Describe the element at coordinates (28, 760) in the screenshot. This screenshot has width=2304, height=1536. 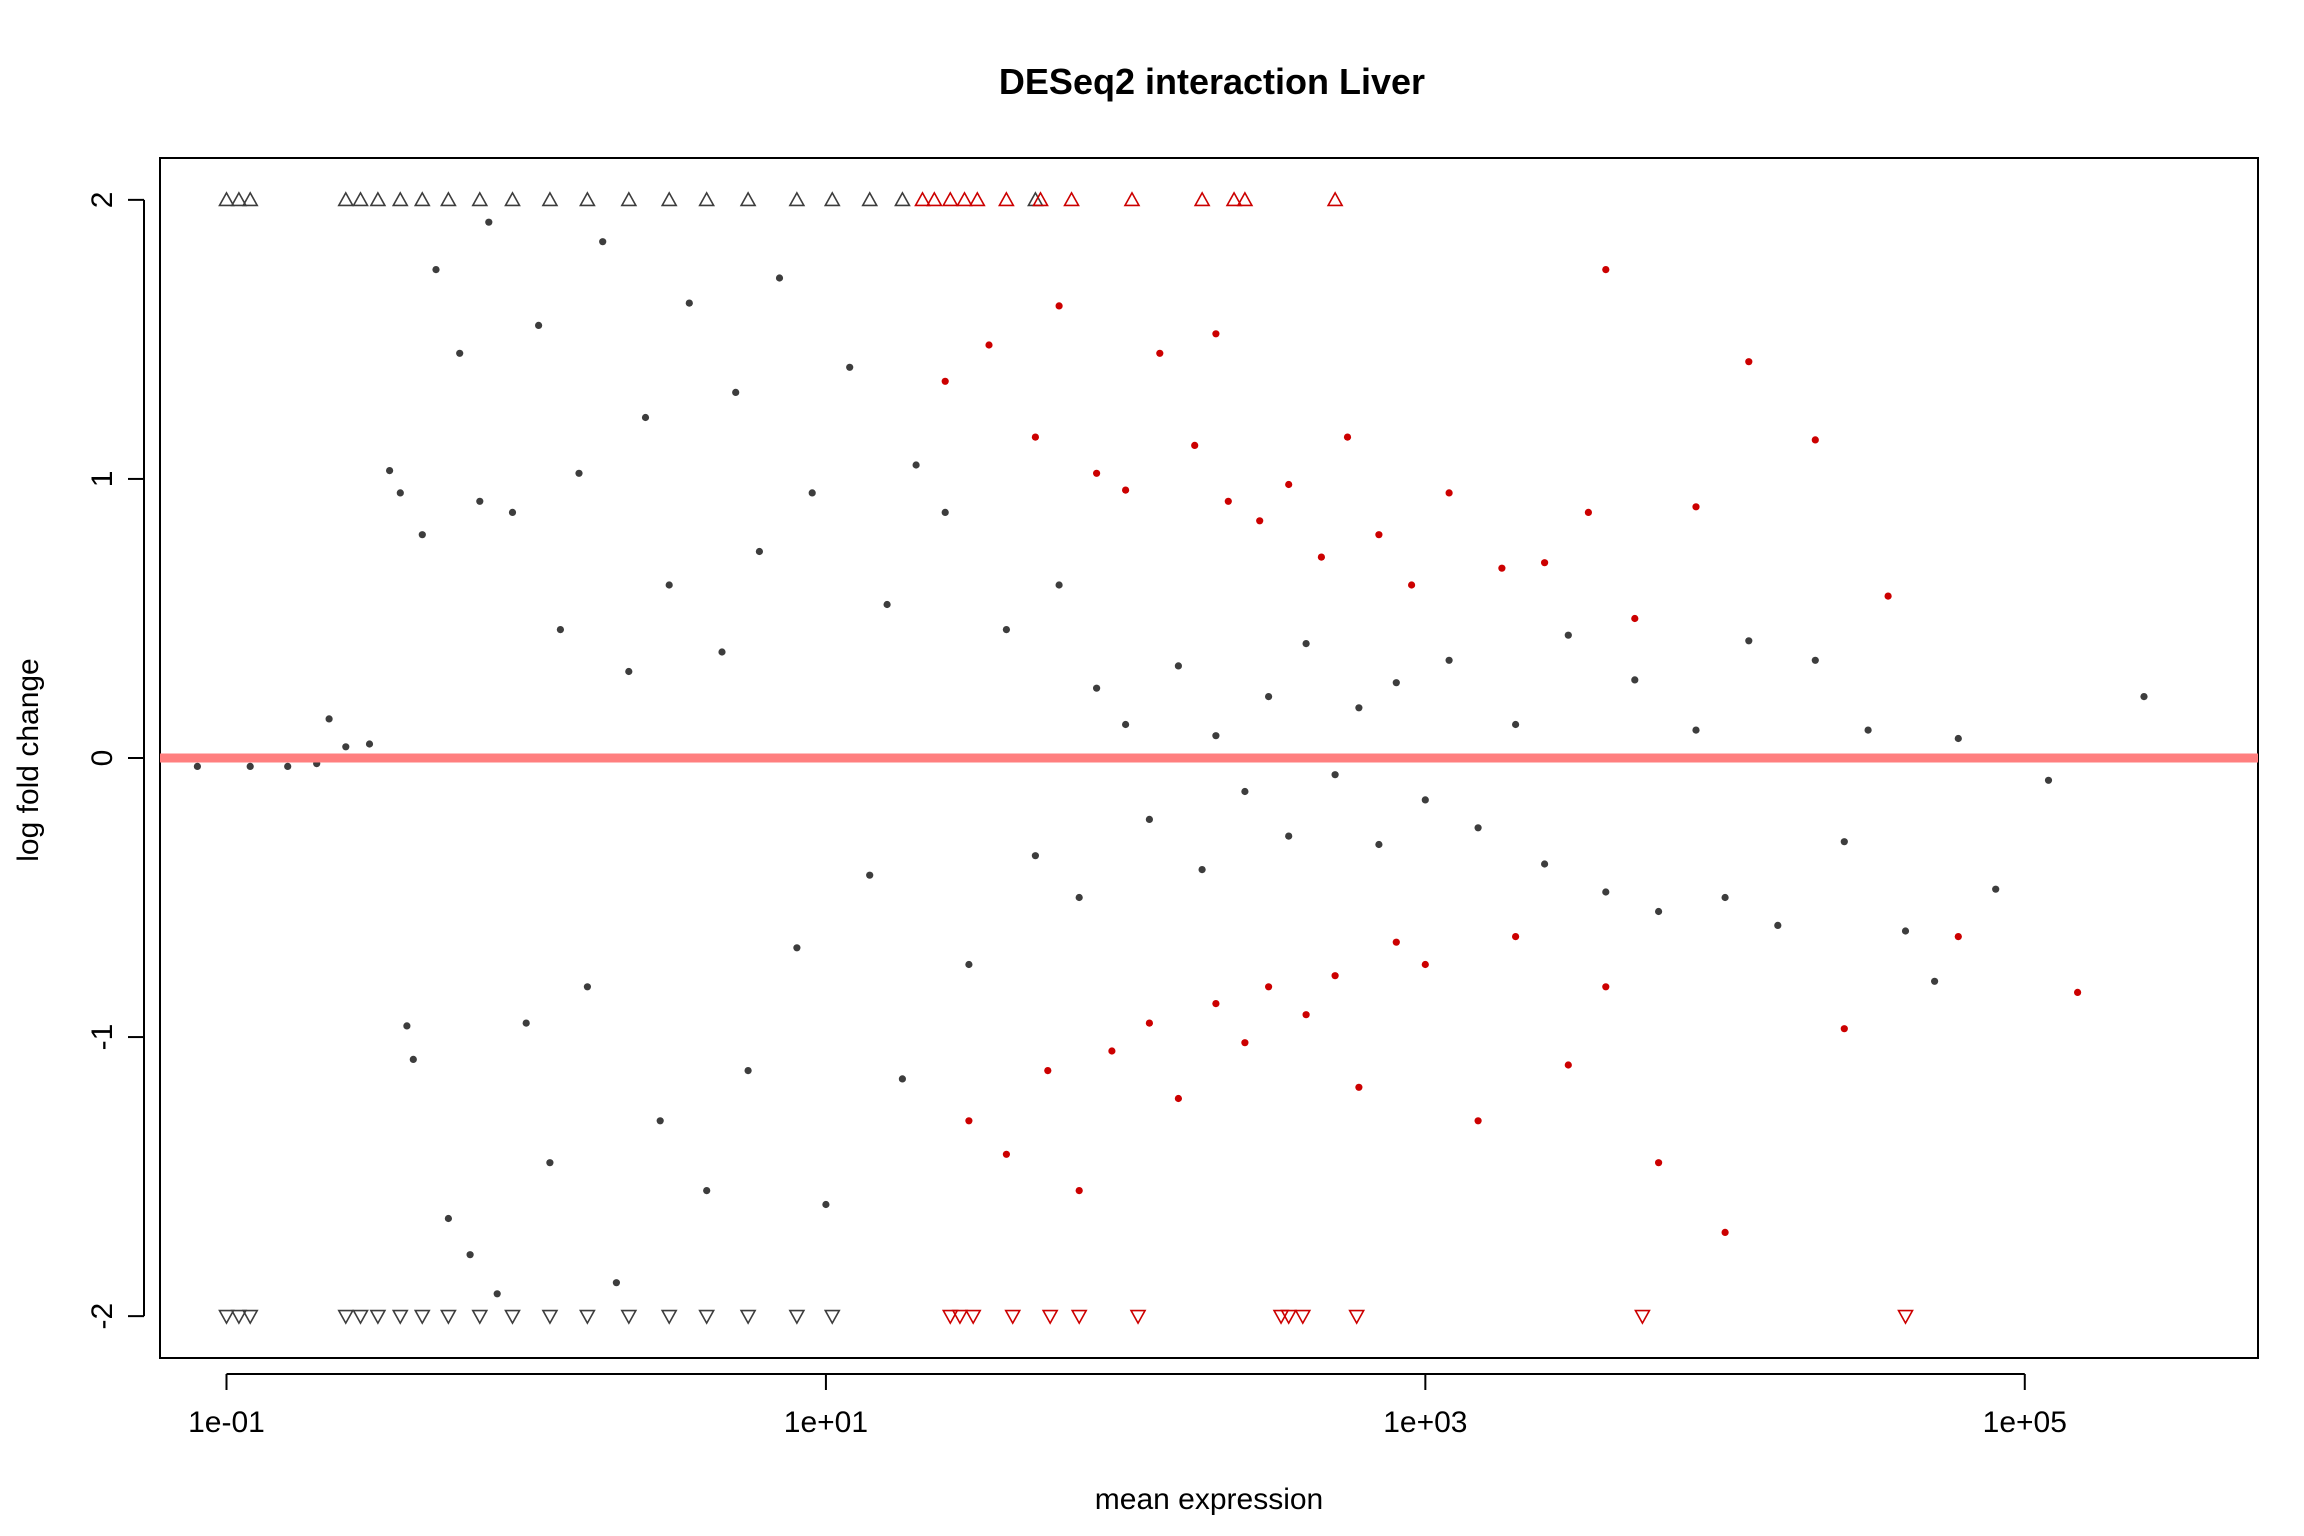
I see `y-axis-label: log fold change` at that location.